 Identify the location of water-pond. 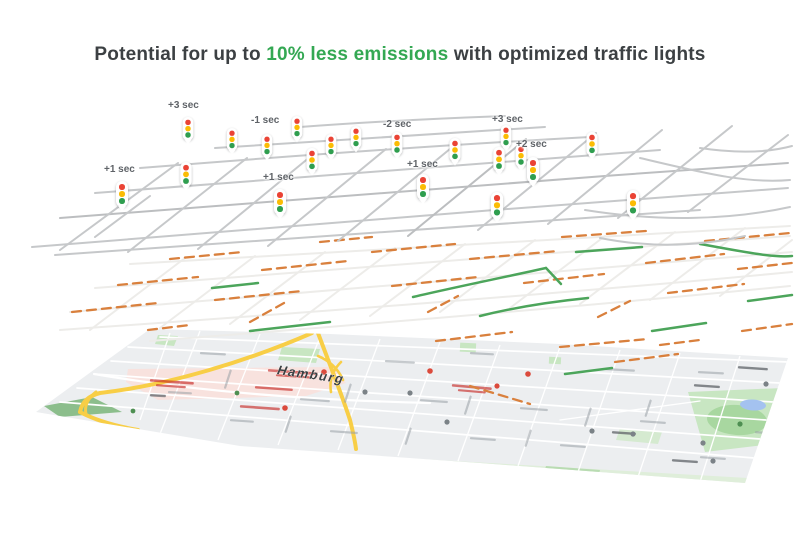
(753, 405).